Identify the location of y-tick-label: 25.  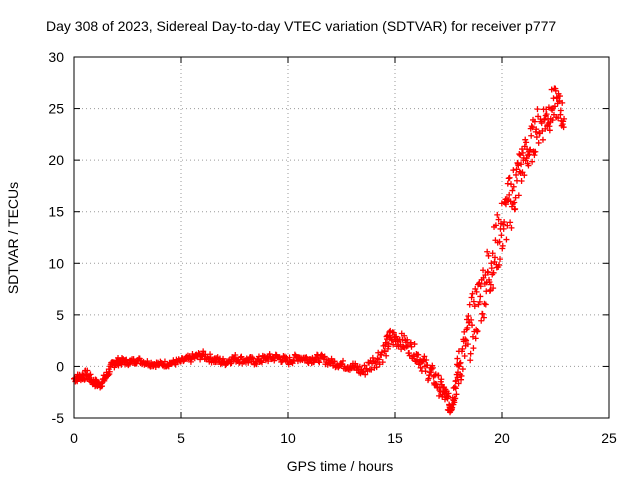
(56, 109).